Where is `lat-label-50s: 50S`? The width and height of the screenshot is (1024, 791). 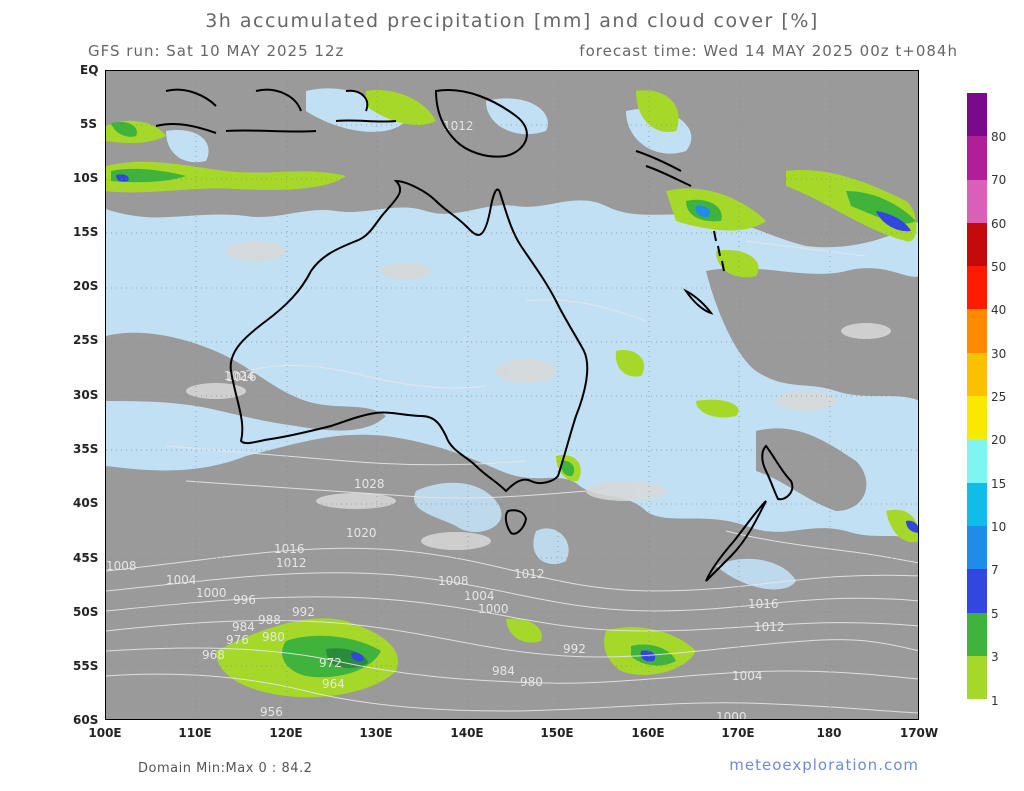
lat-label-50s: 50S is located at coordinates (86, 612).